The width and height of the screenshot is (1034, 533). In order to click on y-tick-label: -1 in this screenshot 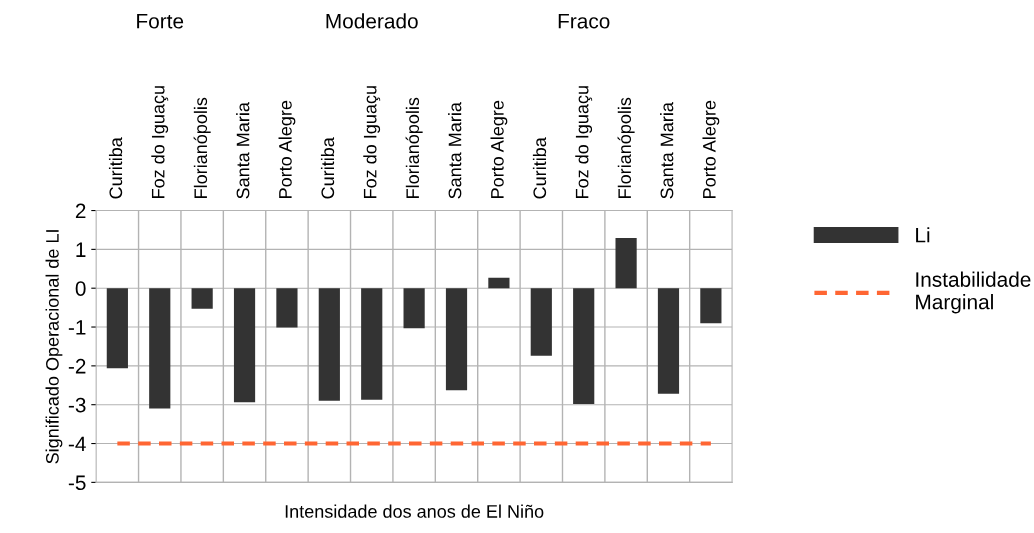, I will do `click(77, 327)`.